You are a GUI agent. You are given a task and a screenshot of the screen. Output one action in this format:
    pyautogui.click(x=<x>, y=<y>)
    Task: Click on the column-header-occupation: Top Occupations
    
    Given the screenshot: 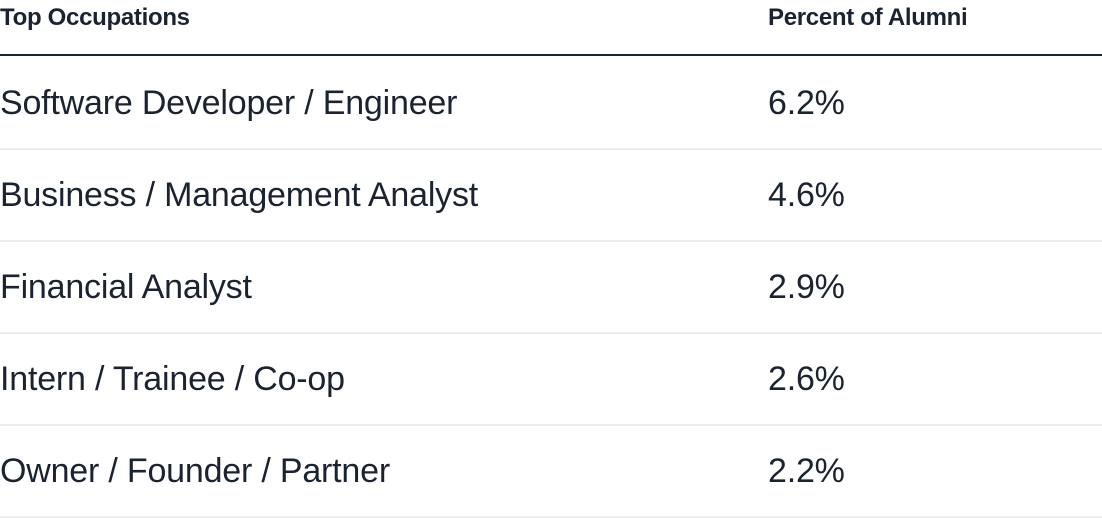 What is the action you would take?
    pyautogui.click(x=95, y=17)
    